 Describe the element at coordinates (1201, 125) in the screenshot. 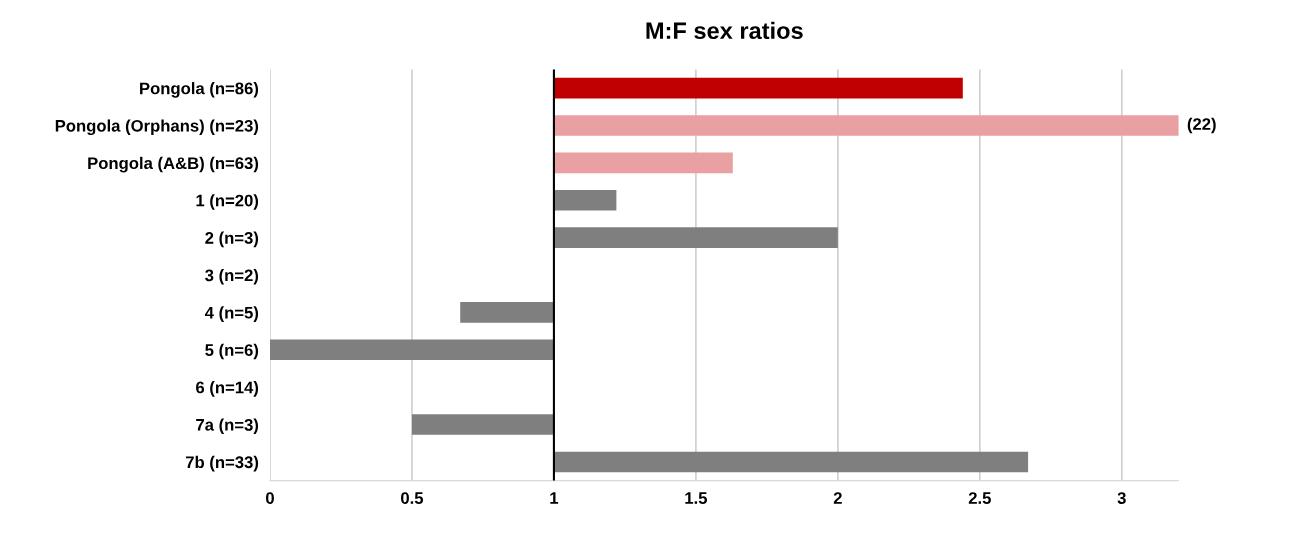

I see `data-label: (22)` at that location.